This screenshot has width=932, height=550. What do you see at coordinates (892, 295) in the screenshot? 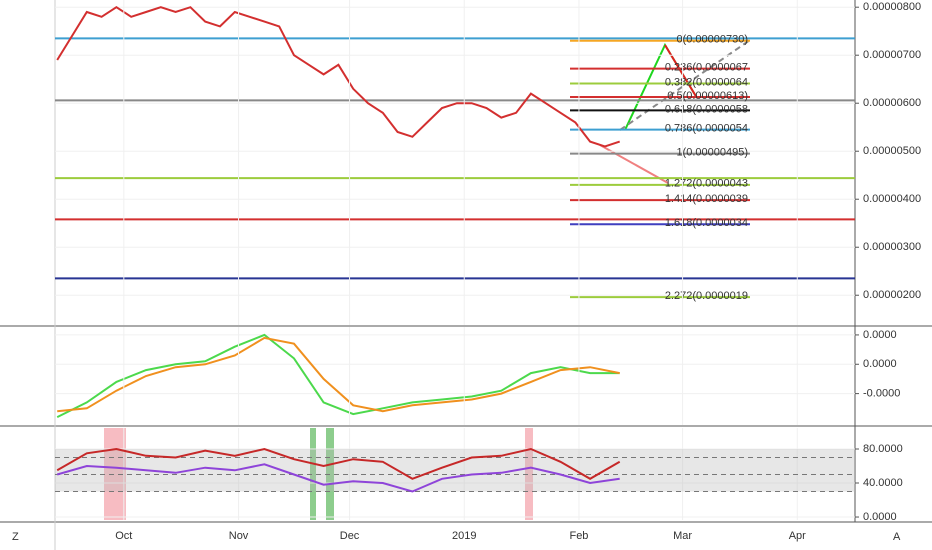
I see `y-tick-label: 0.00000200` at bounding box center [892, 295].